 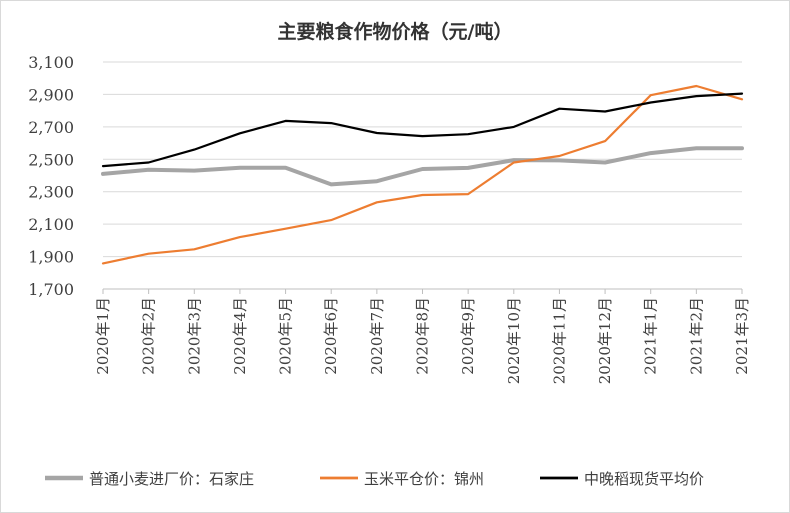 I want to click on x-tick-label: 2021年3月, so click(x=742, y=336).